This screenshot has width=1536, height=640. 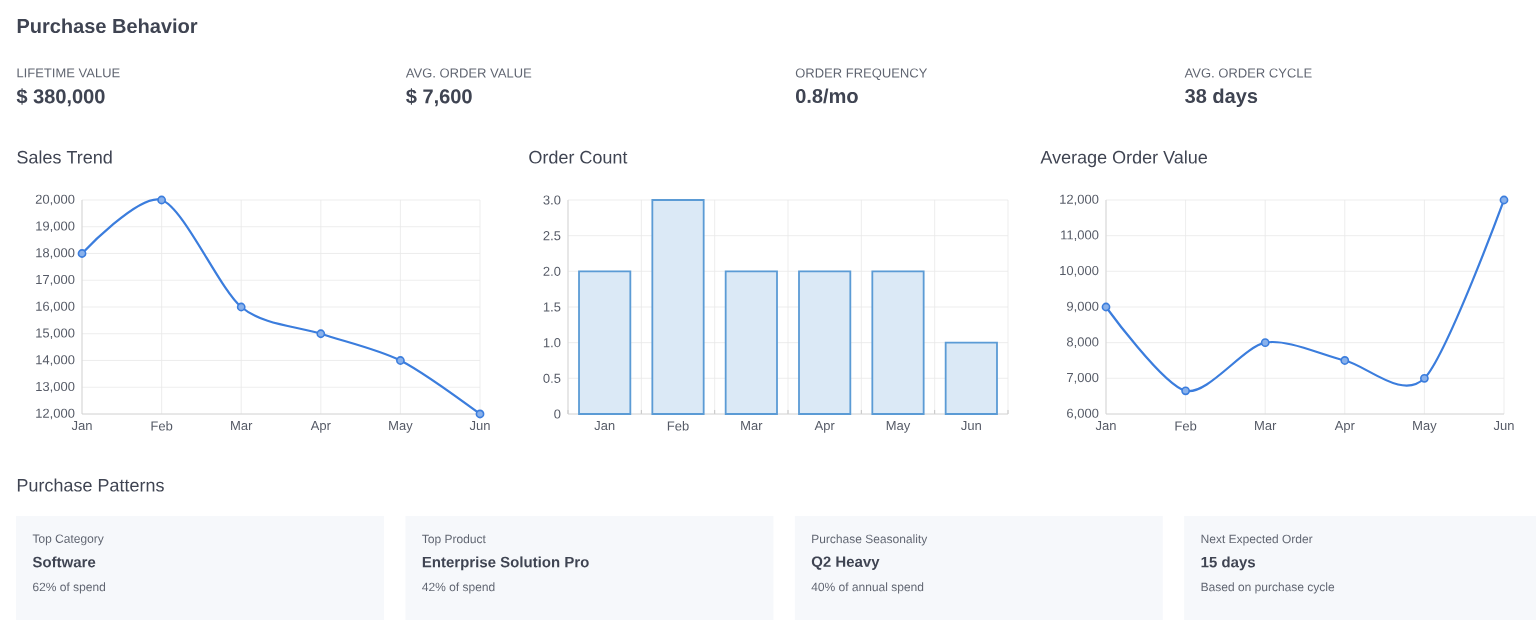 I want to click on text: 38 days, so click(x=1221, y=98).